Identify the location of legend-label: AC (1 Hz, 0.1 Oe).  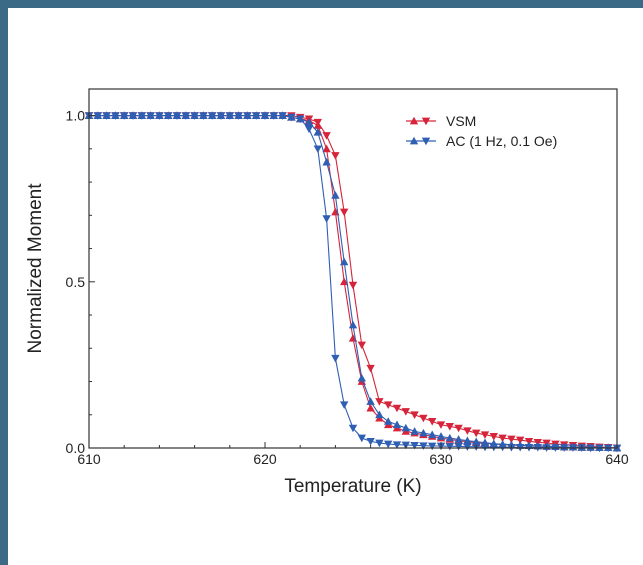
(501, 141).